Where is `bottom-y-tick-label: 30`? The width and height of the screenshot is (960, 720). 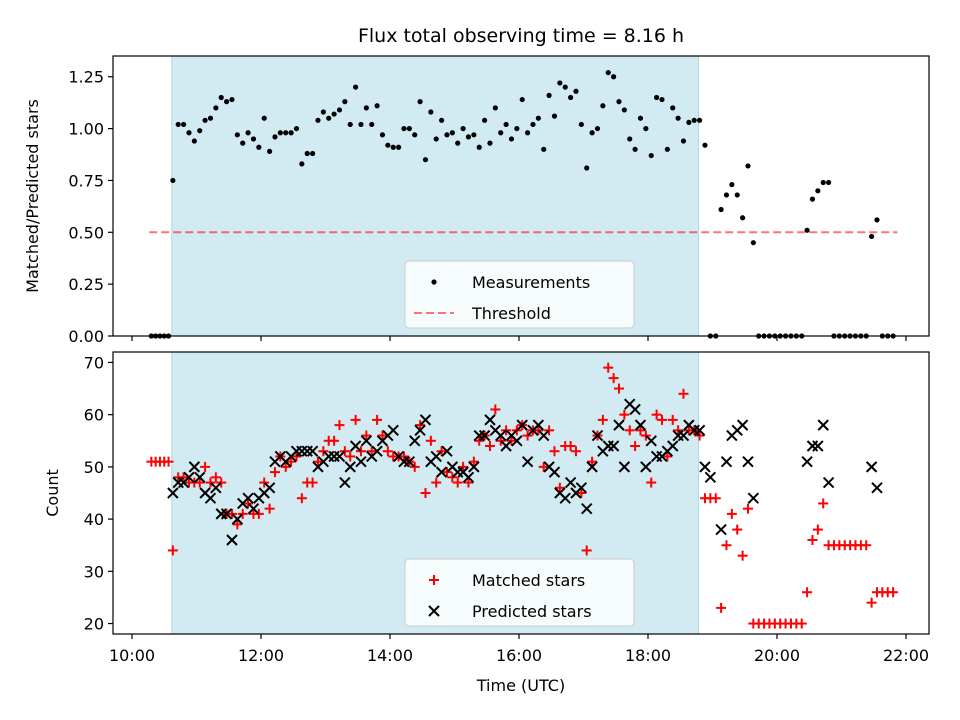
bottom-y-tick-label: 30 is located at coordinates (94, 571).